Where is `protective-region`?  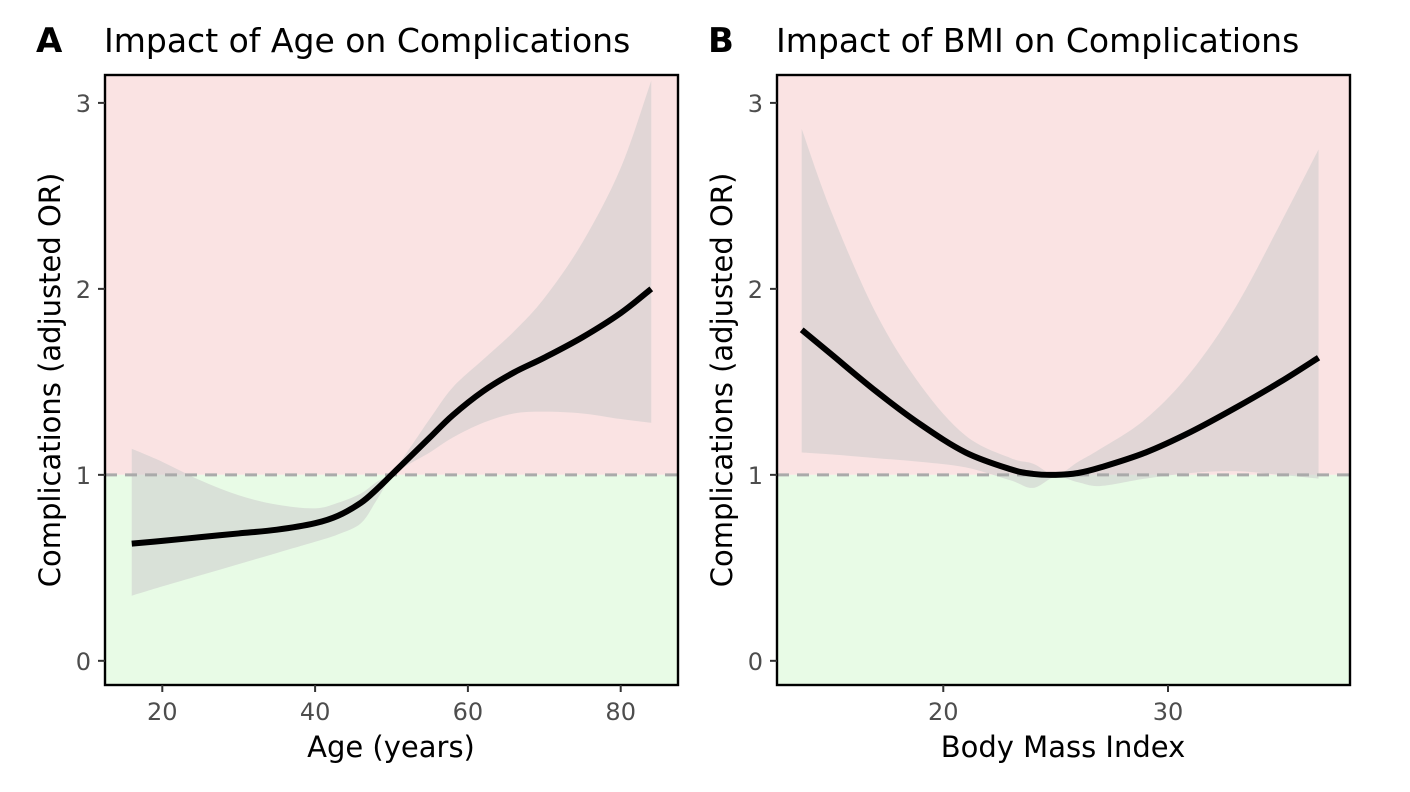 protective-region is located at coordinates (1063, 579).